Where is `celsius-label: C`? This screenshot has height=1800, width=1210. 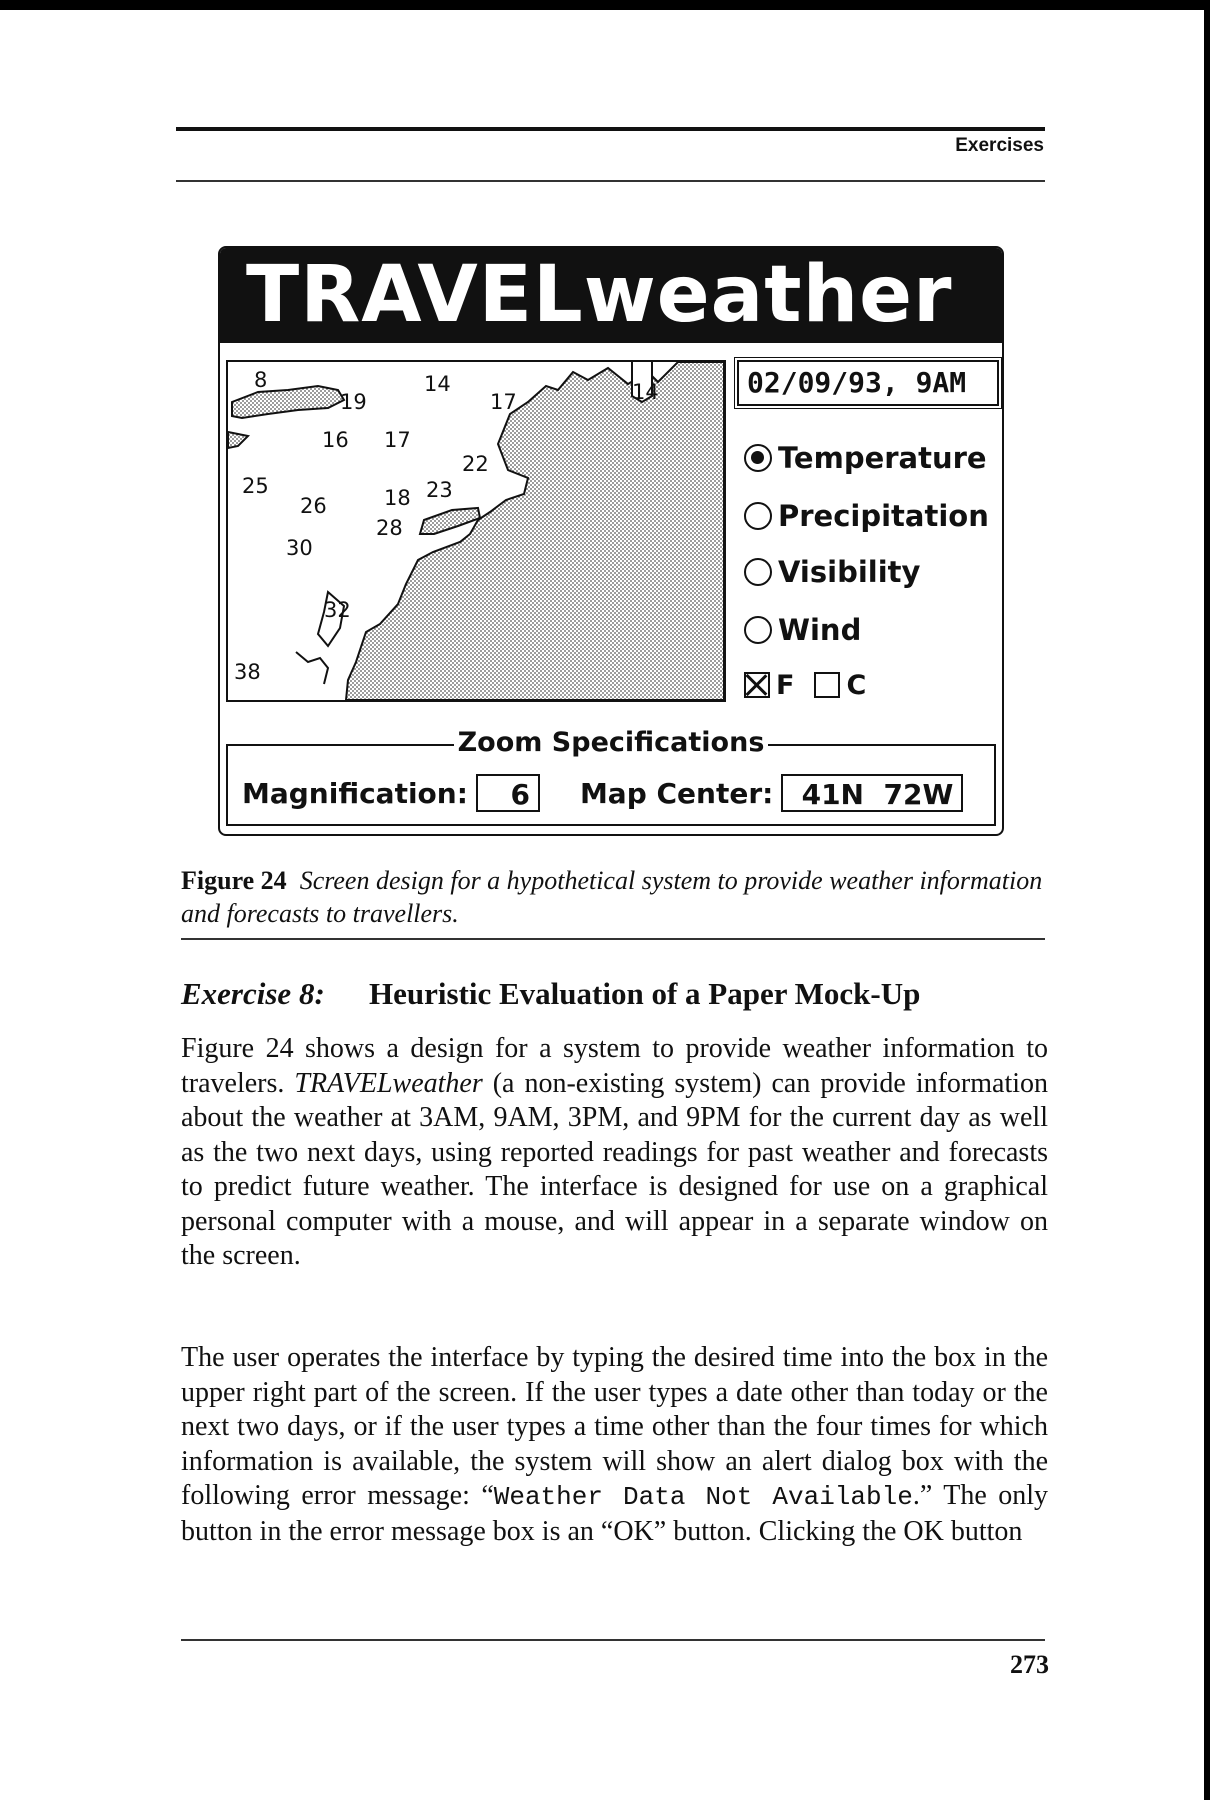
celsius-label: C is located at coordinates (856, 685).